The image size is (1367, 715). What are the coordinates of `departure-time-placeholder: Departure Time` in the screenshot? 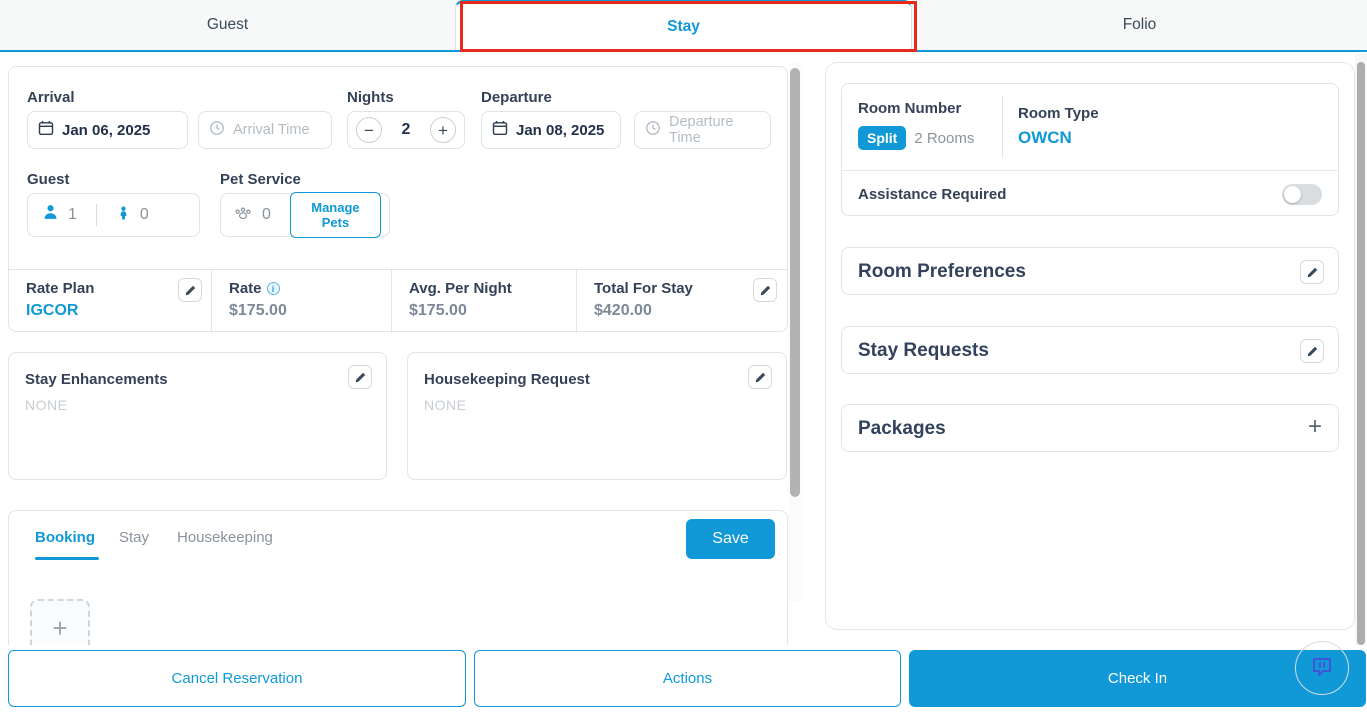 It's located at (701, 130).